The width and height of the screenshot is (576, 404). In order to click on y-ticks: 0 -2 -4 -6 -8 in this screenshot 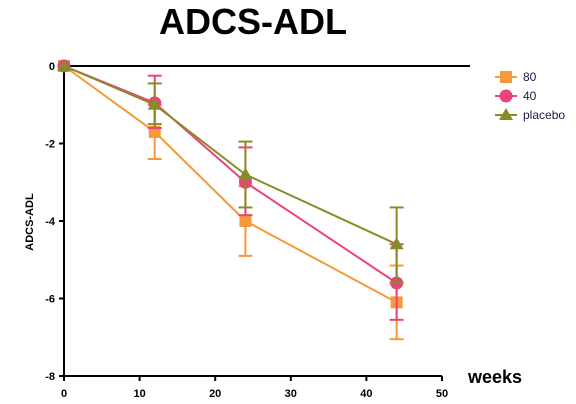, I will do `click(54, 222)`.